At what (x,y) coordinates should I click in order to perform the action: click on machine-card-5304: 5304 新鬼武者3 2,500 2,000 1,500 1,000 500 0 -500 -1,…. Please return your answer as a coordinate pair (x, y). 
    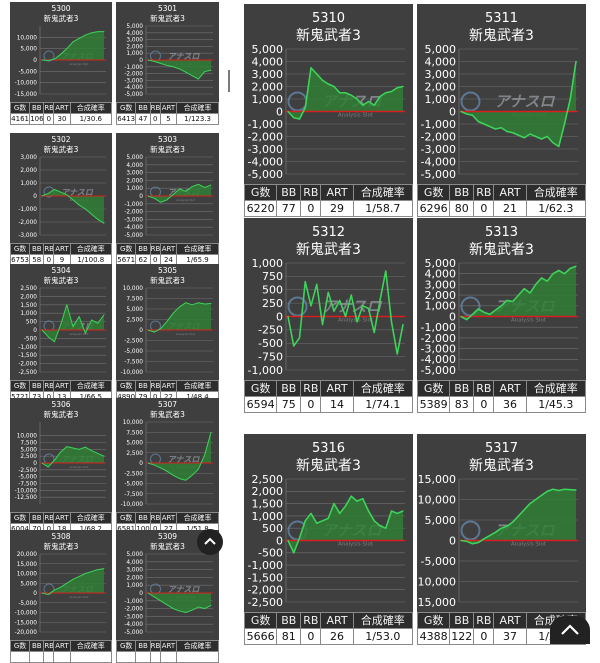
    Looking at the image, I should click on (61, 333).